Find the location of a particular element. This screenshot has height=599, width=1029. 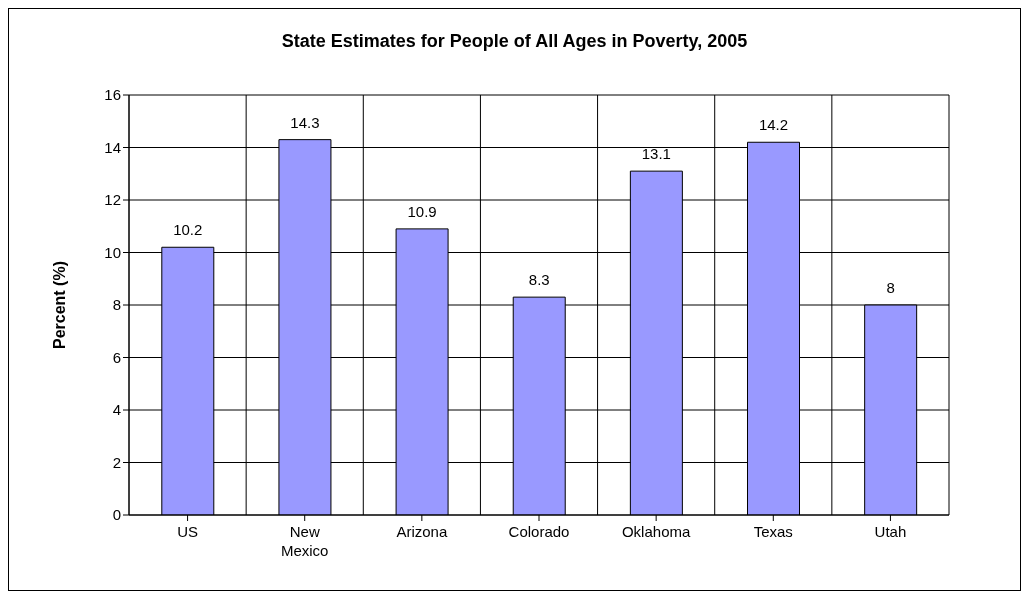

y-tick-label: 6 is located at coordinates (116, 357).